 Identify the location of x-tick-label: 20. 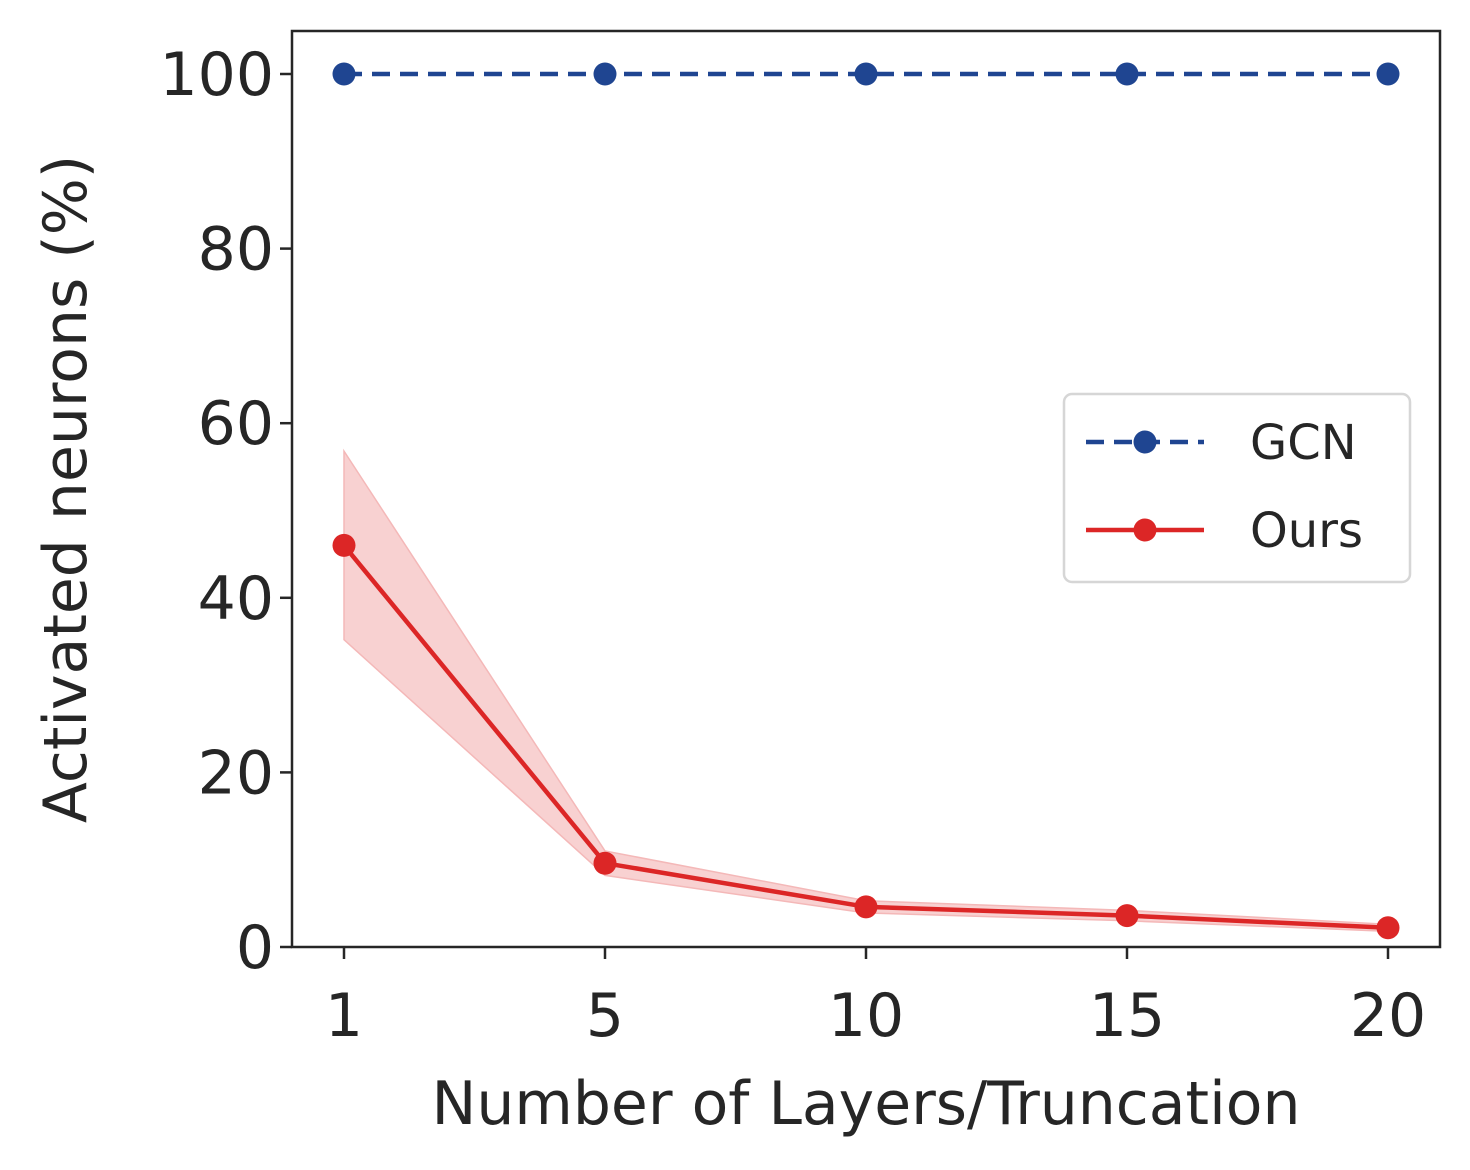
(1388, 1016).